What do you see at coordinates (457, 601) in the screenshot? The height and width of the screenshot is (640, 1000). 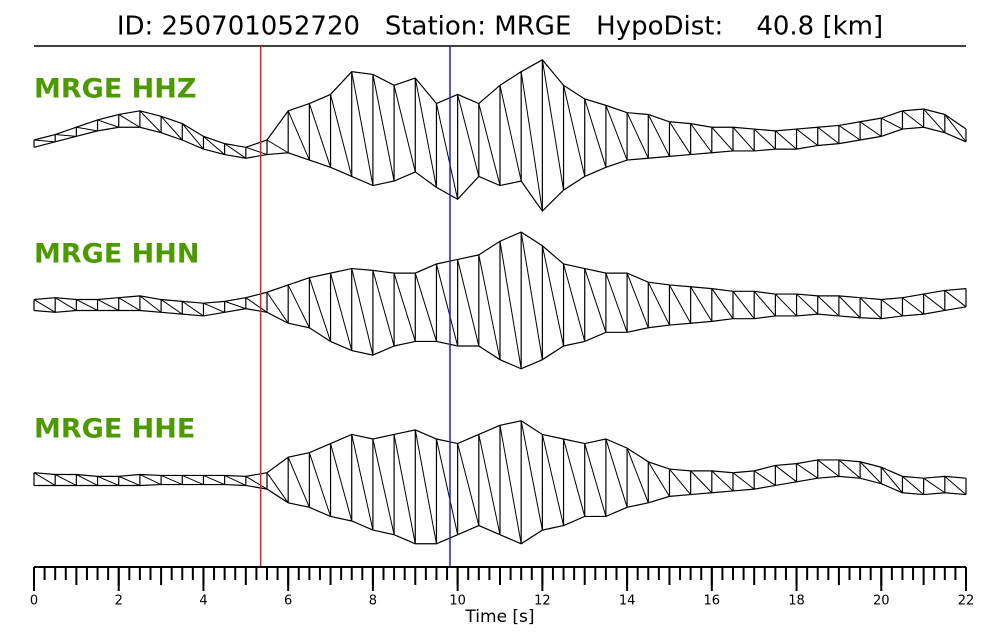 I see `x-tick-label: 10` at bounding box center [457, 601].